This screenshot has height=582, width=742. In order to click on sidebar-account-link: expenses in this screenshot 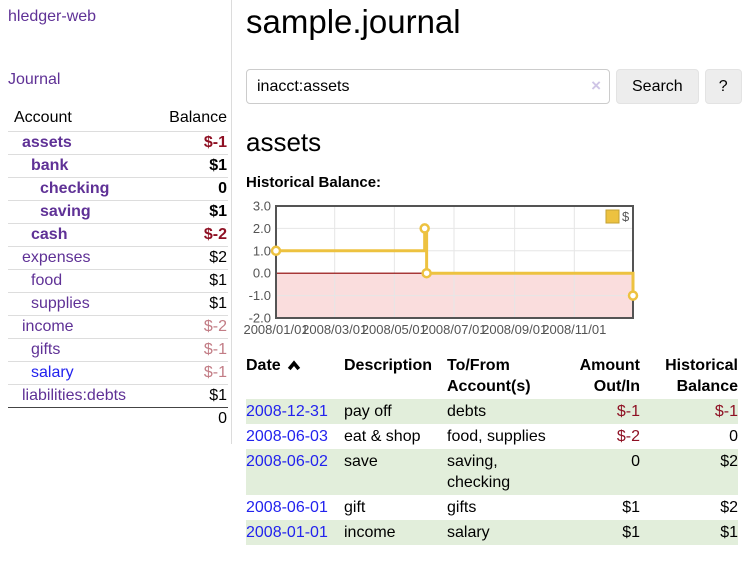, I will do `click(56, 257)`.